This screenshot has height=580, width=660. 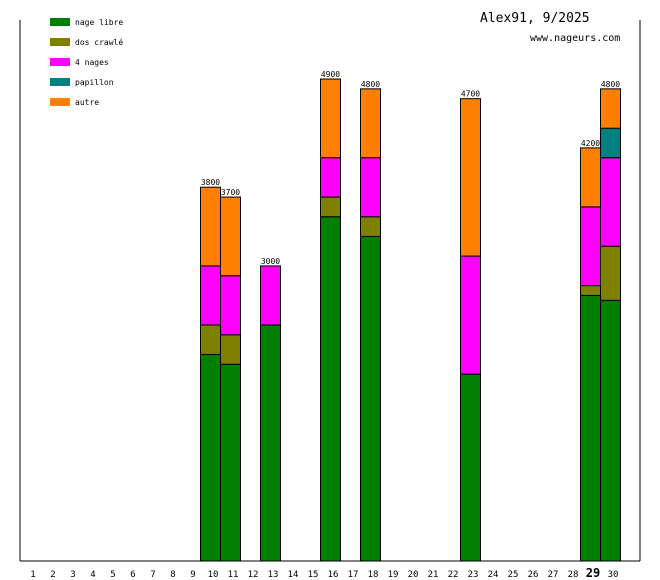 What do you see at coordinates (470, 177) in the screenshot?
I see `bar-day-23-autre` at bounding box center [470, 177].